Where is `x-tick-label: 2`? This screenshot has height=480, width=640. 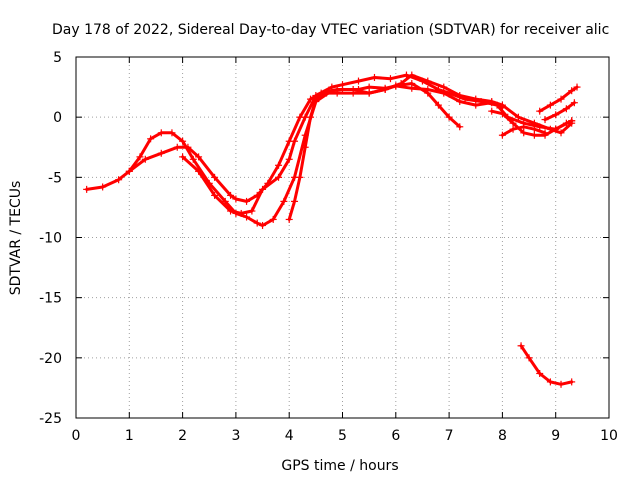 x-tick-label: 2 is located at coordinates (182, 436).